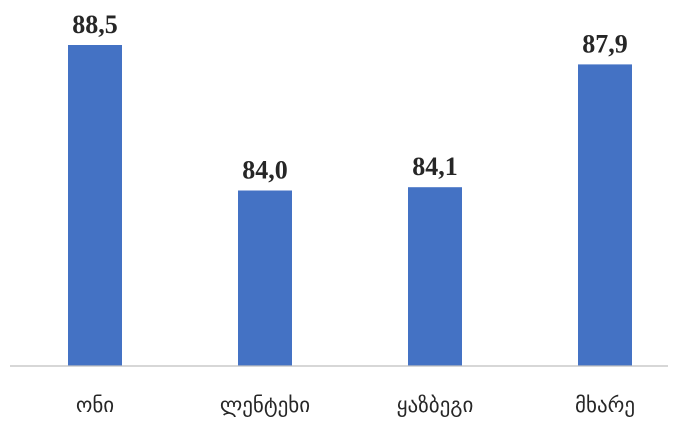 This screenshot has width=678, height=423. What do you see at coordinates (265, 170) in the screenshot?
I see `value-label-2: 84,0` at bounding box center [265, 170].